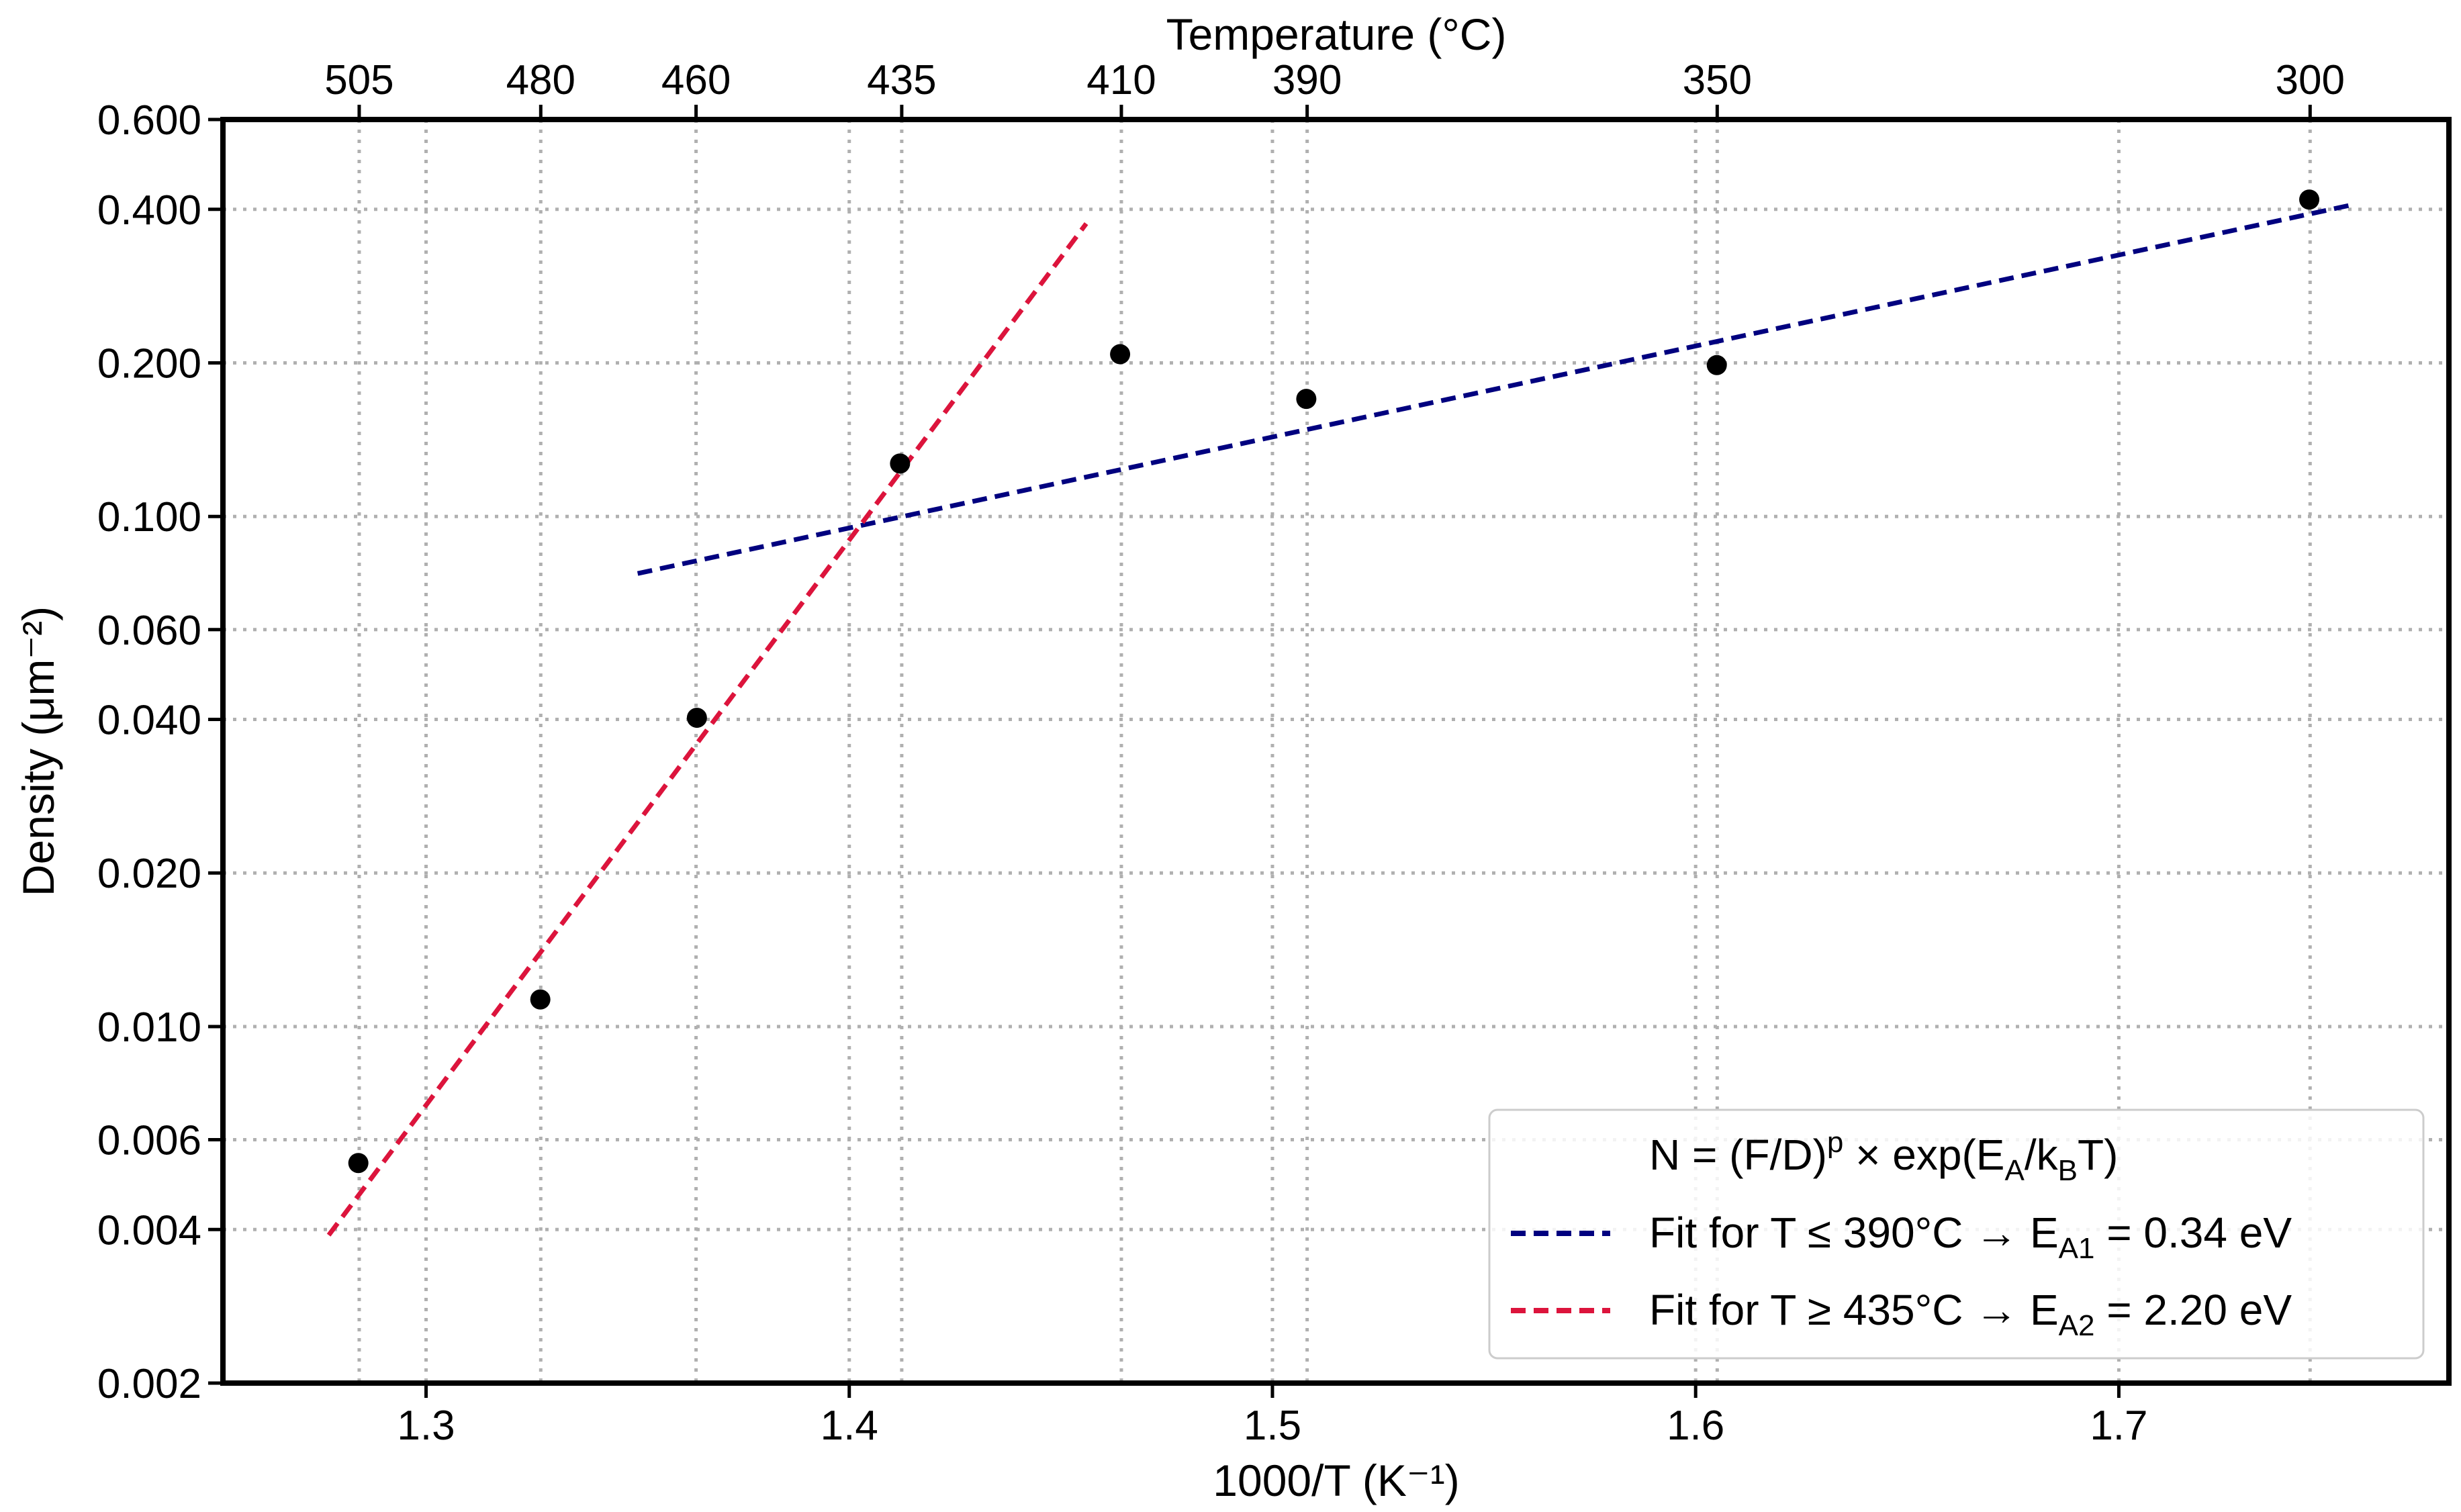 This screenshot has width=2461, height=1512. I want to click on y-axis-title: Density (μm⁻²), so click(38, 751).